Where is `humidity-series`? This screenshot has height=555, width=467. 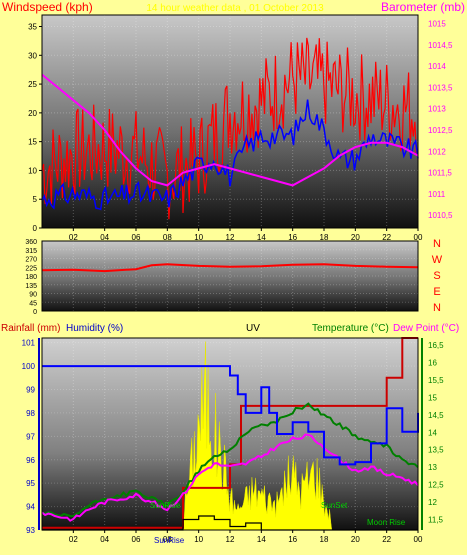 humidity-series is located at coordinates (230, 415).